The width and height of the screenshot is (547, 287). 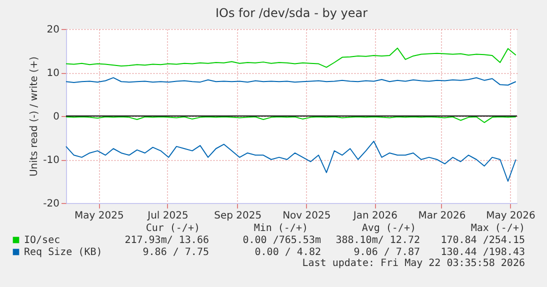 What do you see at coordinates (378, 240) in the screenshot?
I see `text: 388.10m/ 12.72` at bounding box center [378, 240].